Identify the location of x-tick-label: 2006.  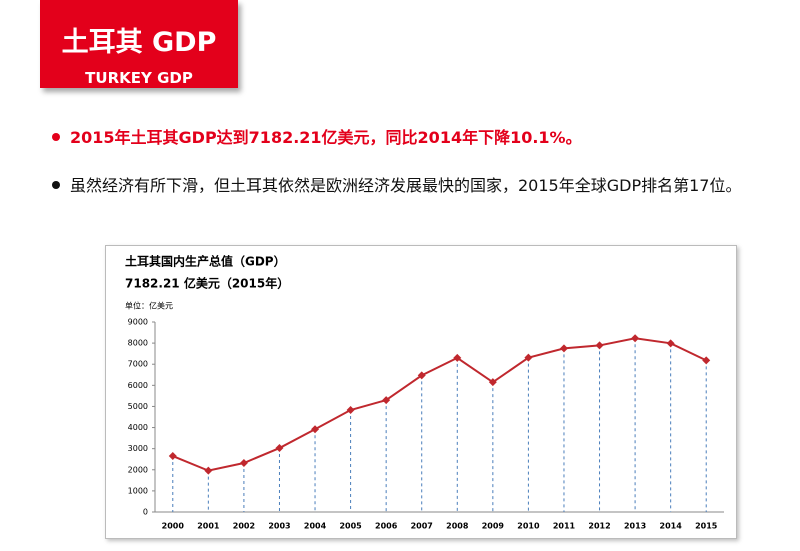
(386, 526).